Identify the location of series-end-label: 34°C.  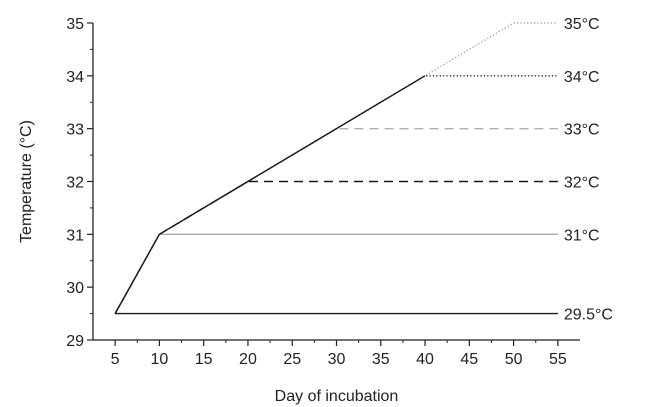
(582, 77).